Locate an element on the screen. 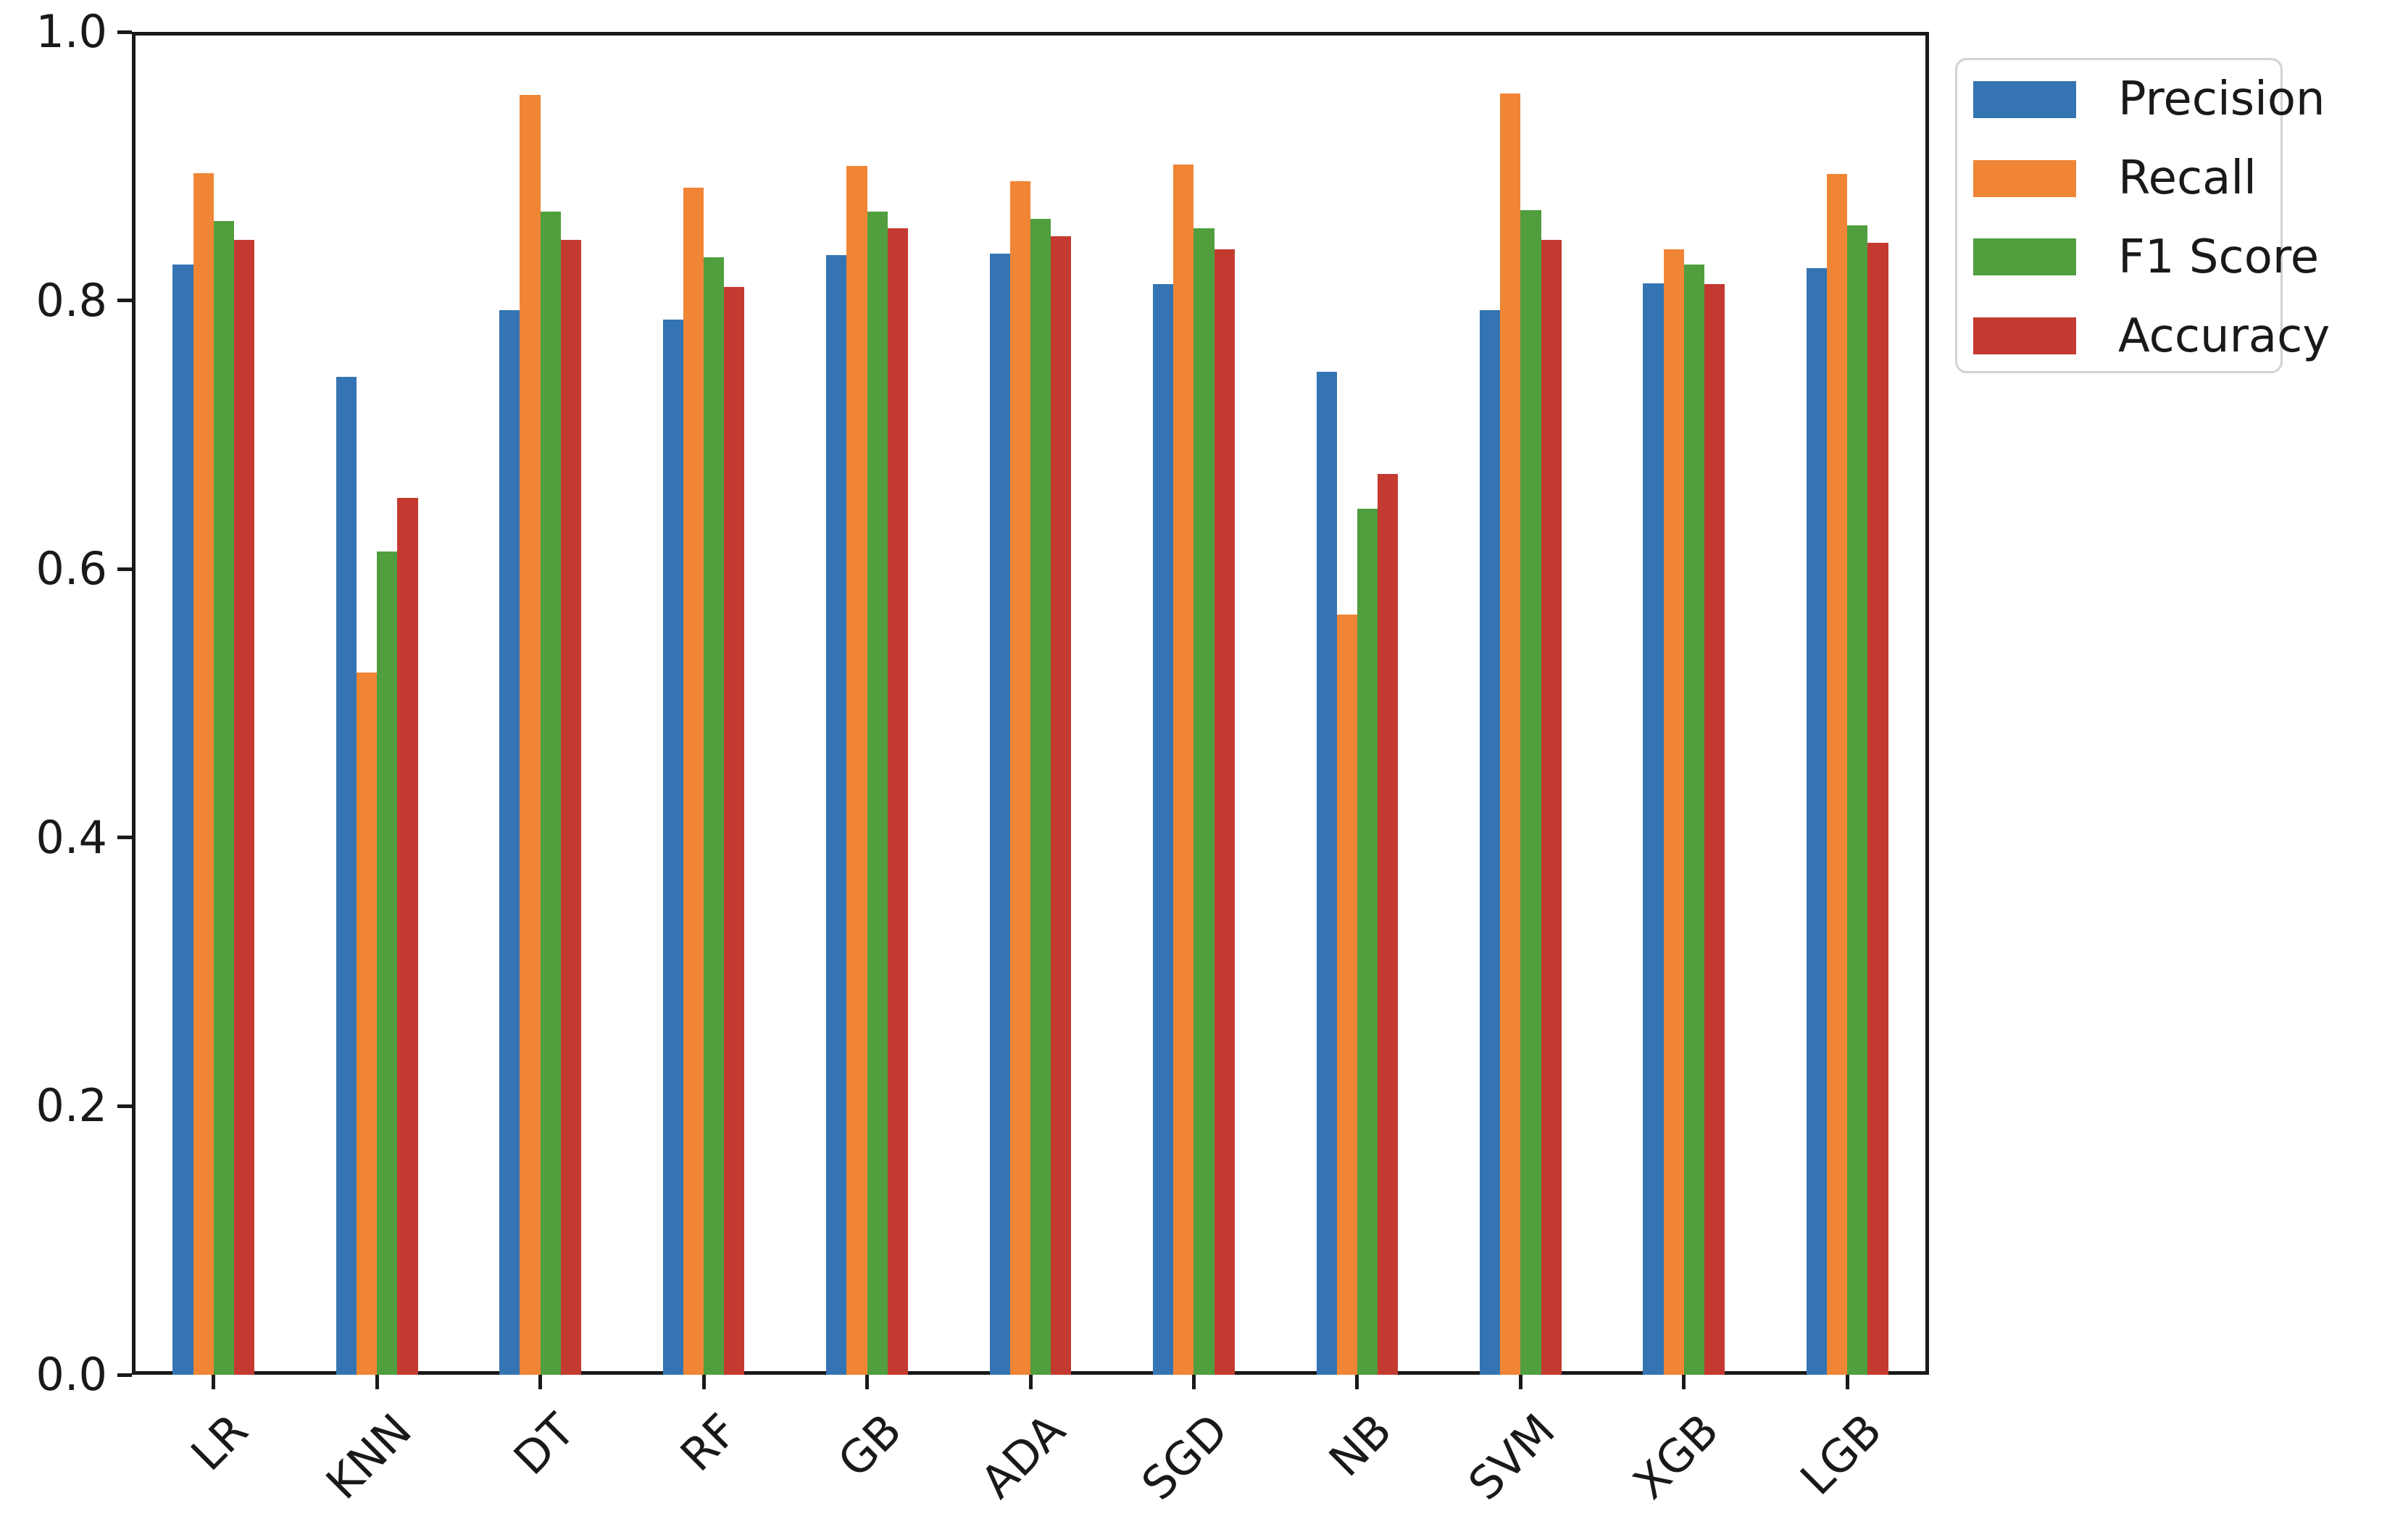  y-tick-mark-0.0 is located at coordinates (124, 1375).